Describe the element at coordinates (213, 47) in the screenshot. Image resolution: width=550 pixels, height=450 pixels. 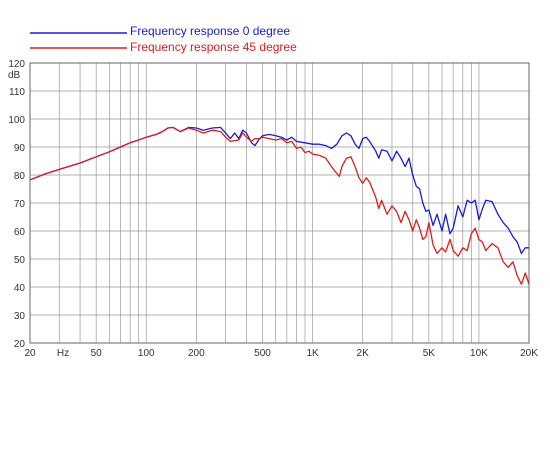
I see `legend-label-45-degree: Frequency response 45 degree` at that location.